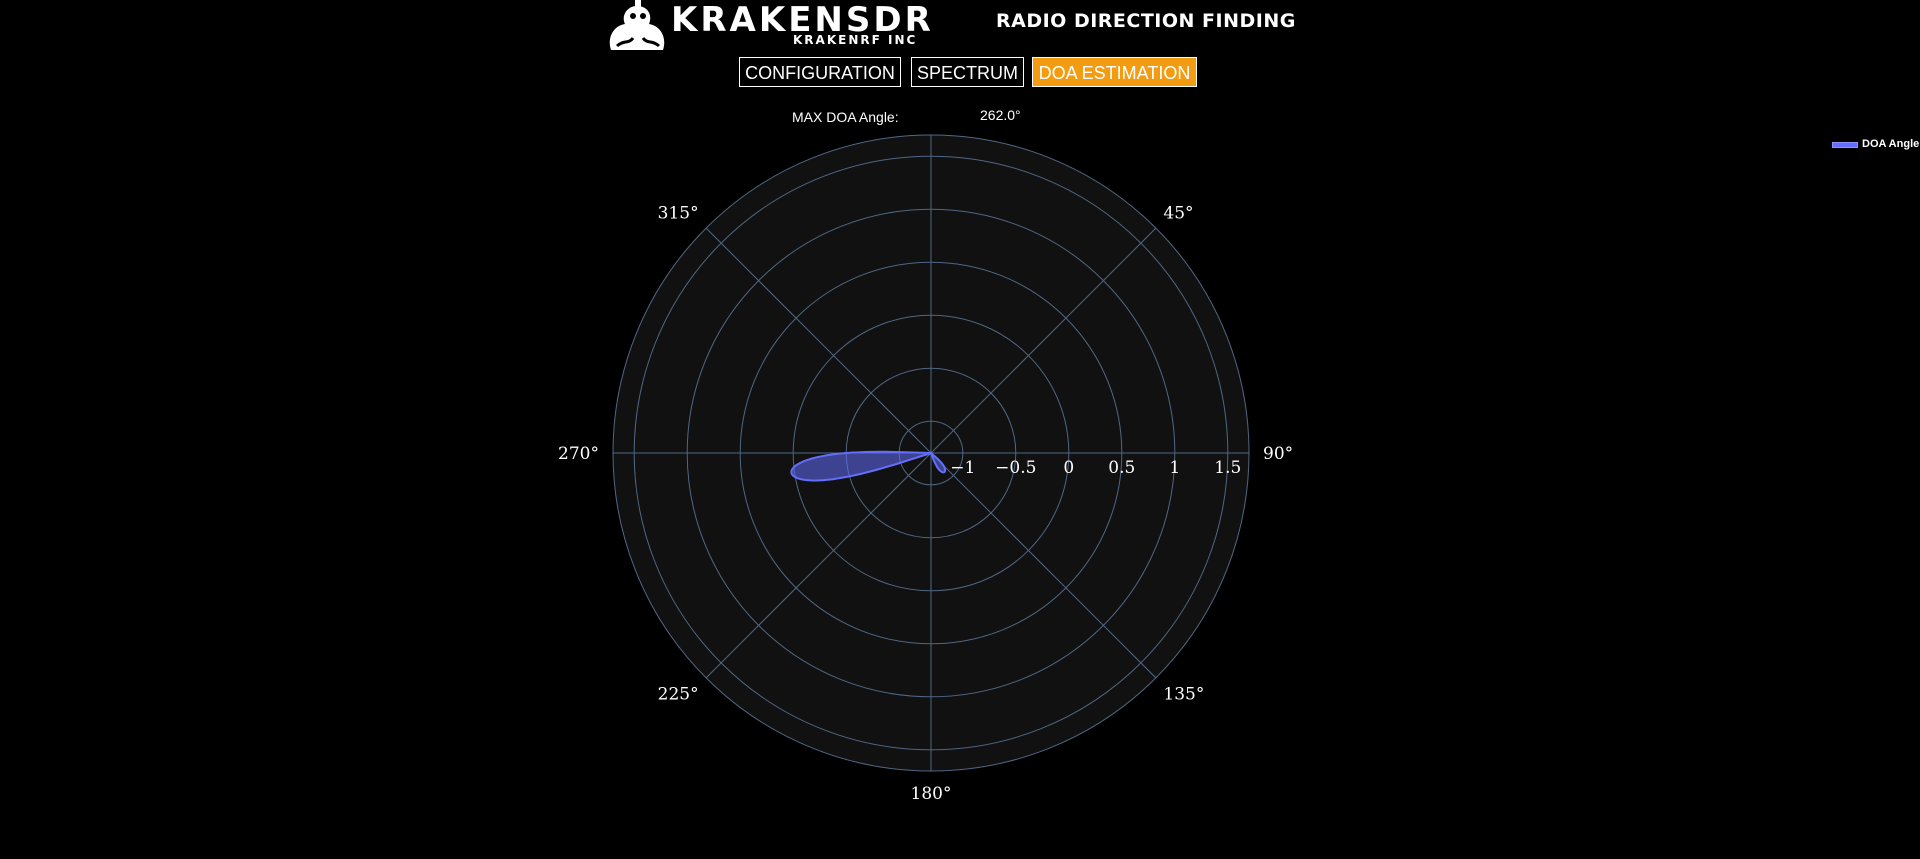 This screenshot has width=1920, height=859. Describe the element at coordinates (1174, 468) in the screenshot. I see `radial-tick-label-4: 1` at that location.